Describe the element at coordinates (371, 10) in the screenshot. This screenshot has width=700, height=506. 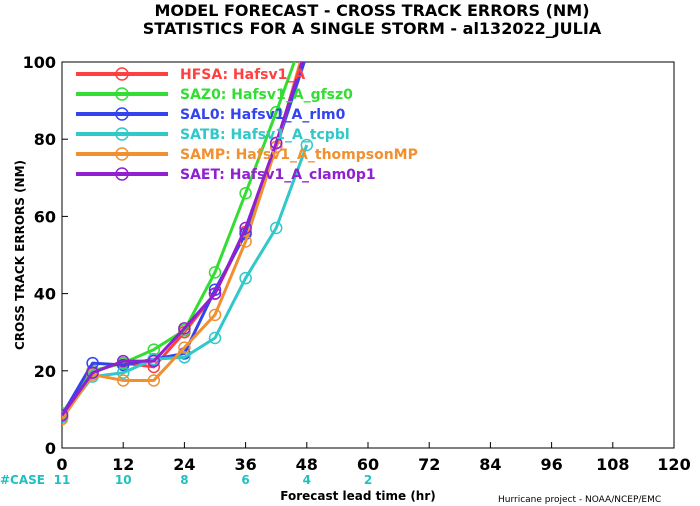
I see `chart-title-line1: MODEL FORECAST - CROSS TRACK ERRORS (NM)` at that location.